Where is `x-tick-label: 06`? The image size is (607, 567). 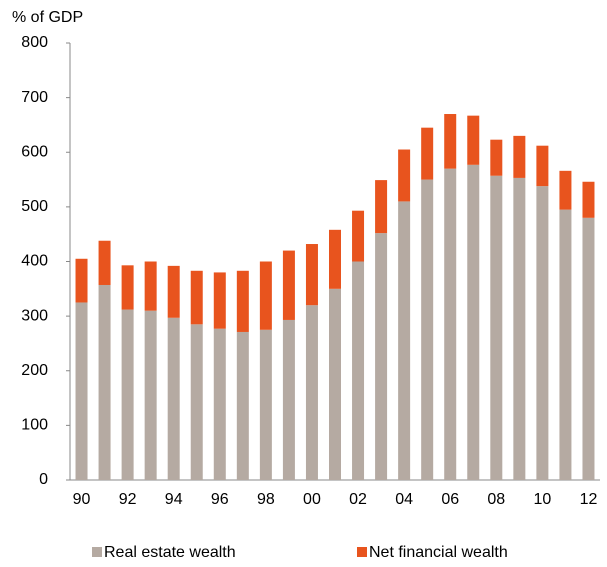 x-tick-label: 06 is located at coordinates (450, 499).